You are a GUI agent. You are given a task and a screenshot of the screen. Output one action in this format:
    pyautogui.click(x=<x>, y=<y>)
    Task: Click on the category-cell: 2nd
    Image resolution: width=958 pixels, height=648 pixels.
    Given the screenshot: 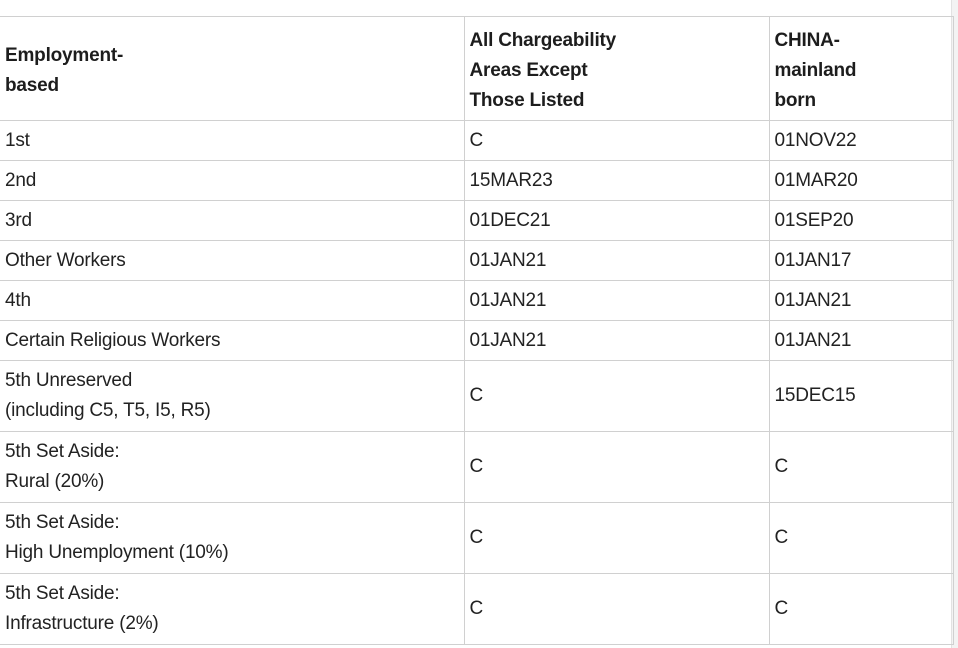 What is the action you would take?
    pyautogui.click(x=232, y=180)
    